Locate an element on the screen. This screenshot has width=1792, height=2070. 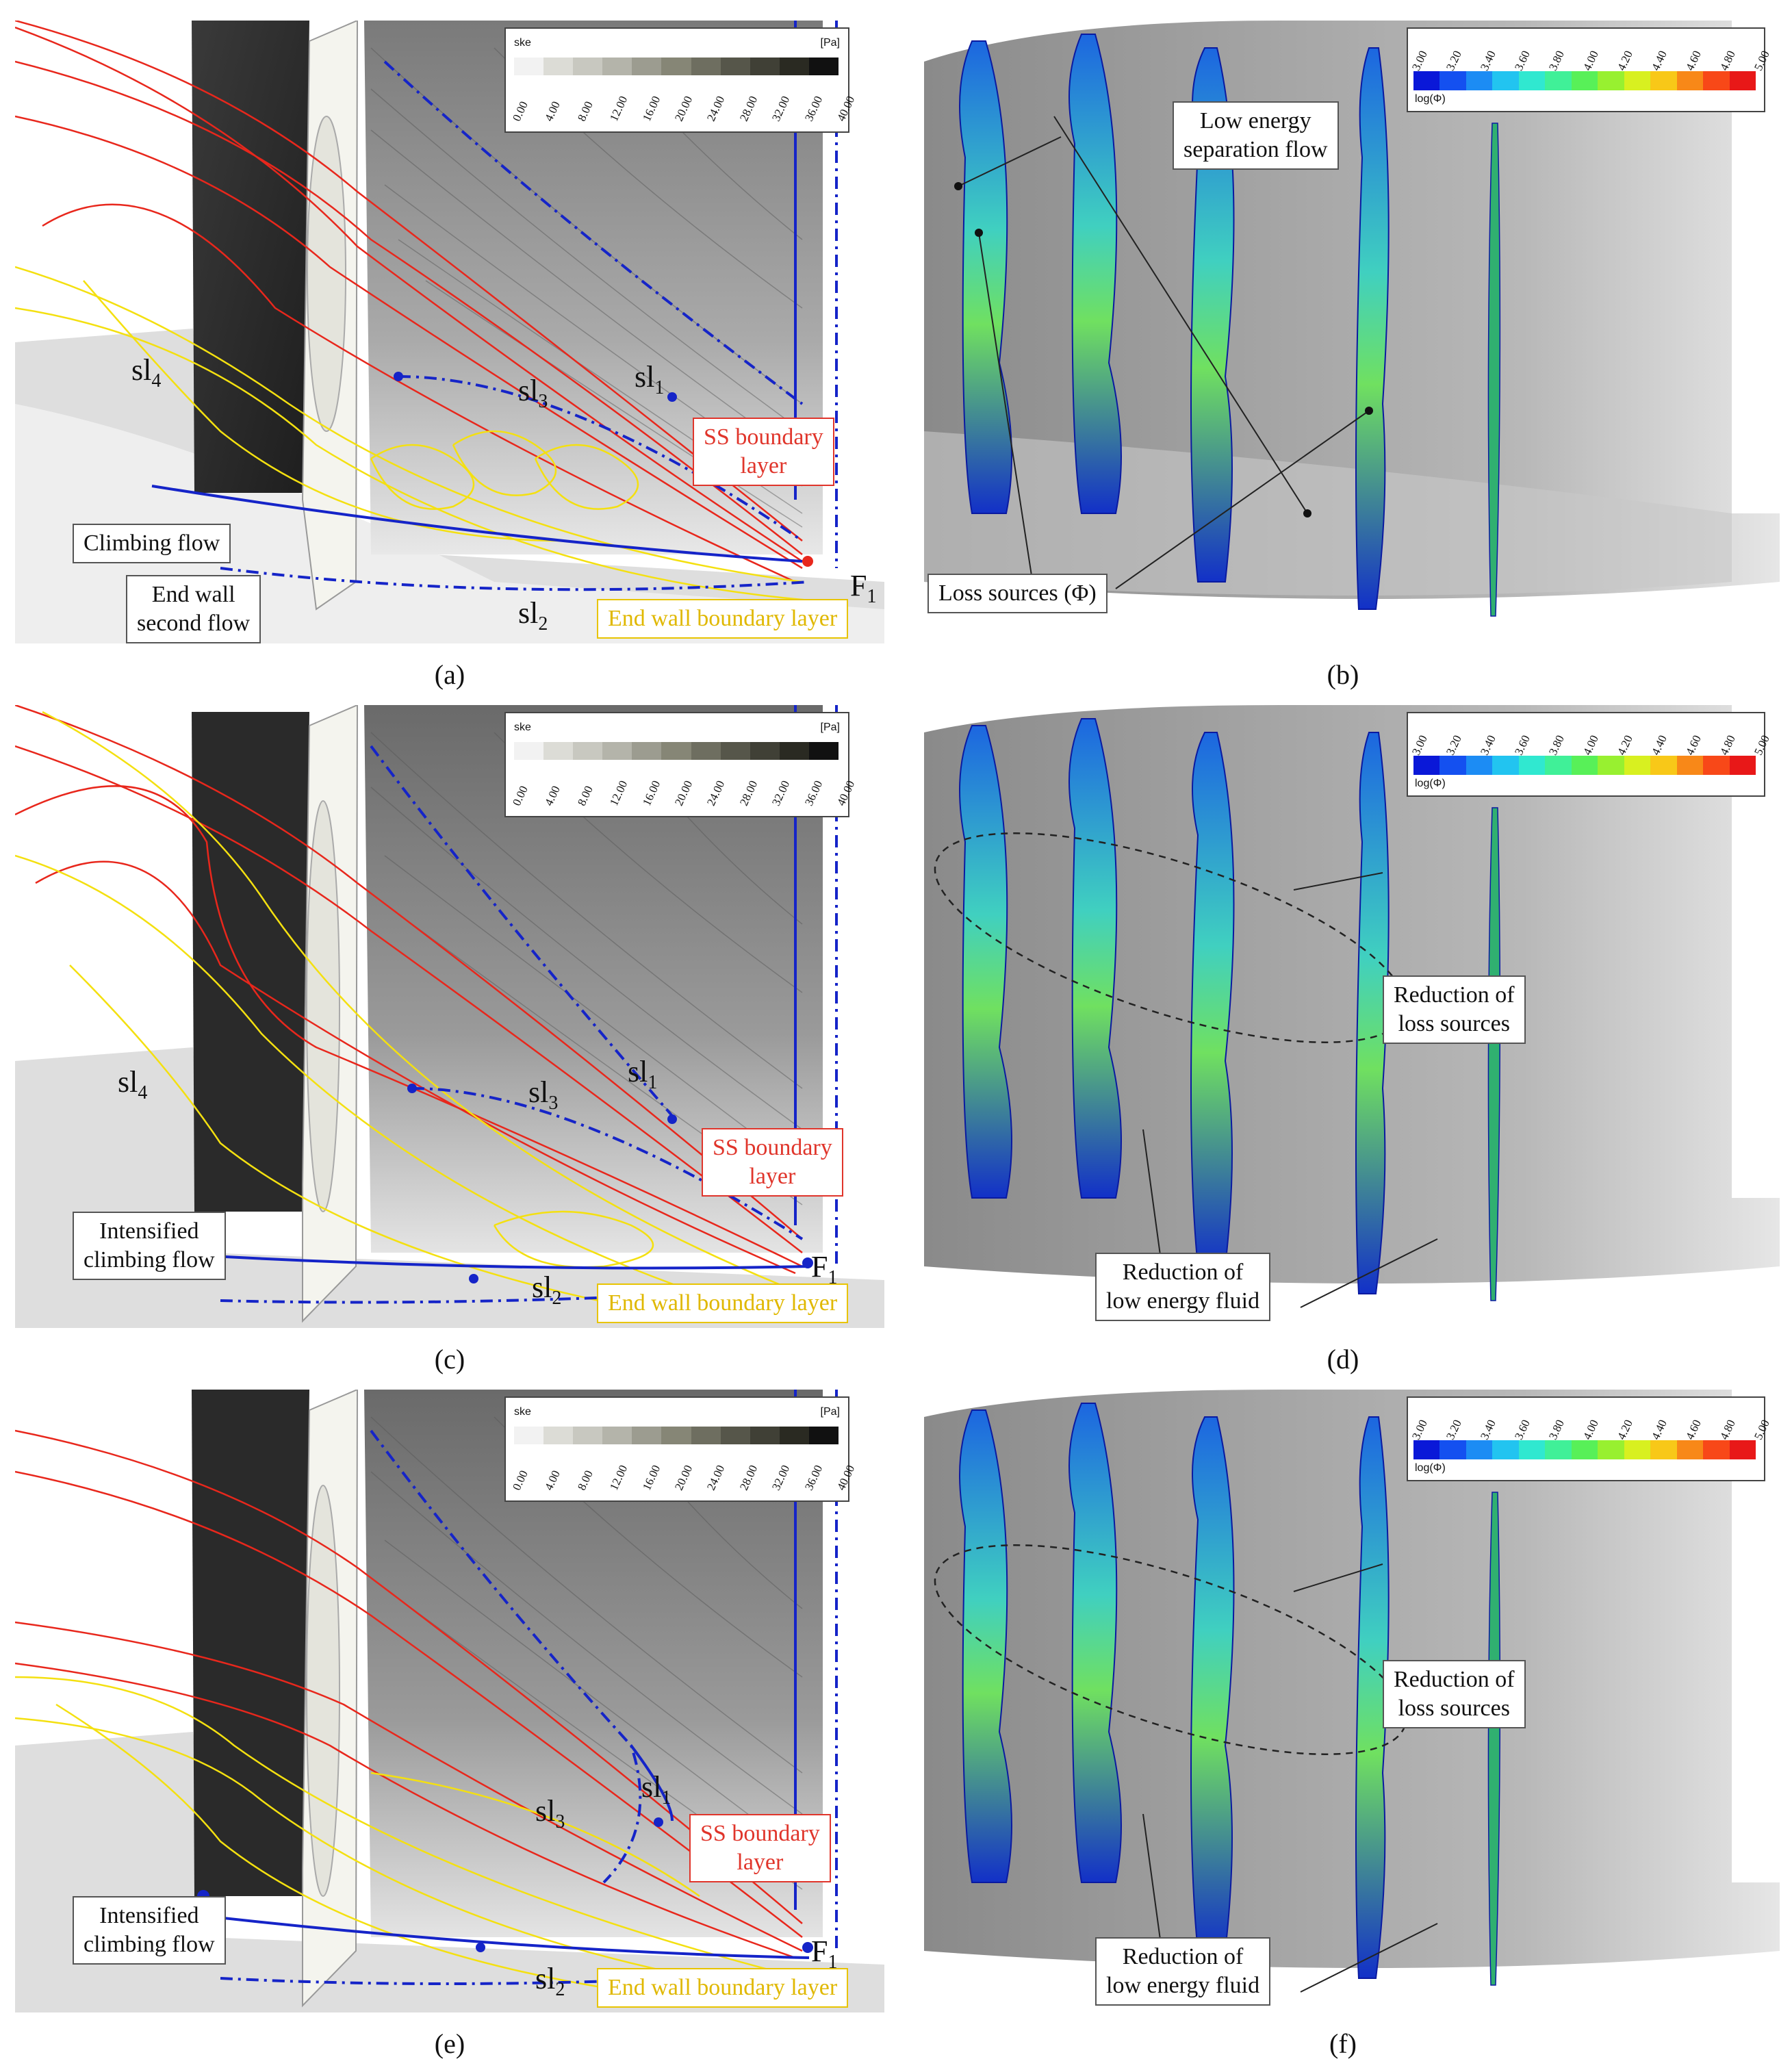
reduction-low-energy-fluid-box: Reduction of low energy fluid is located at coordinates (1183, 1287).